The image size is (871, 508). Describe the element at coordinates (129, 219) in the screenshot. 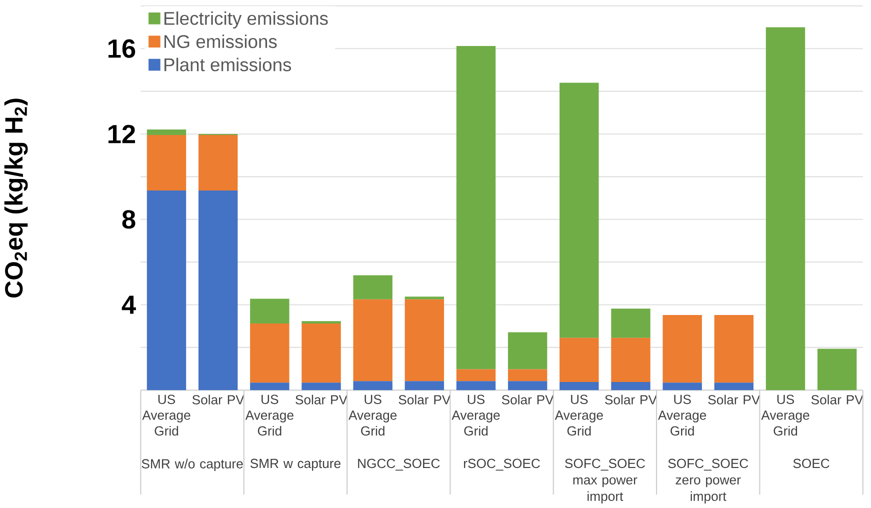

I see `y-tick-label: 8` at that location.